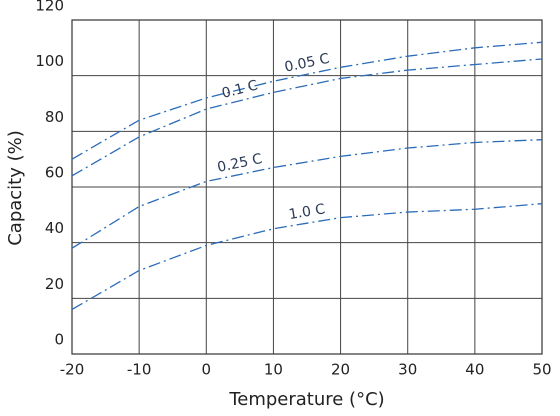  I want to click on y-tick-label: 0, so click(59, 340).